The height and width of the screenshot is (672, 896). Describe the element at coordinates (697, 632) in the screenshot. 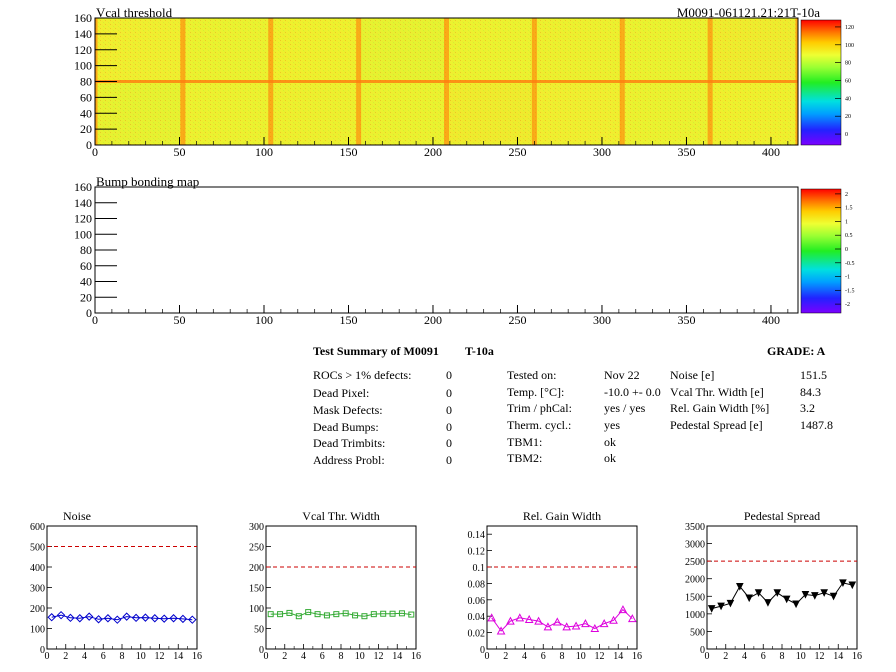

I see `y-tick-label: 500` at that location.